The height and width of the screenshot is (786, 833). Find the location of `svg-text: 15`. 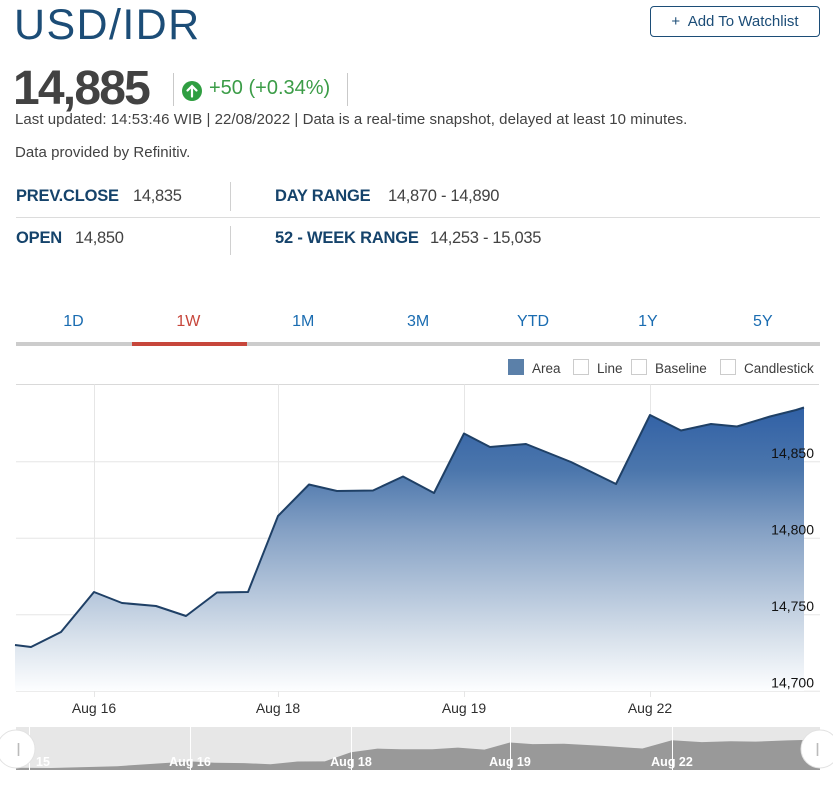

svg-text: 15 is located at coordinates (43, 762).